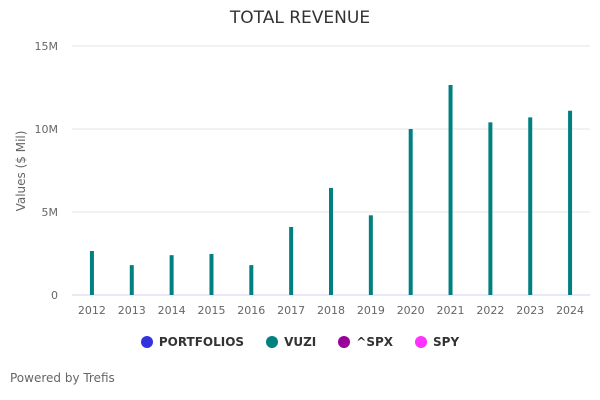 Image resolution: width=600 pixels, height=400 pixels. I want to click on x-tick-label: 2020, so click(411, 310).